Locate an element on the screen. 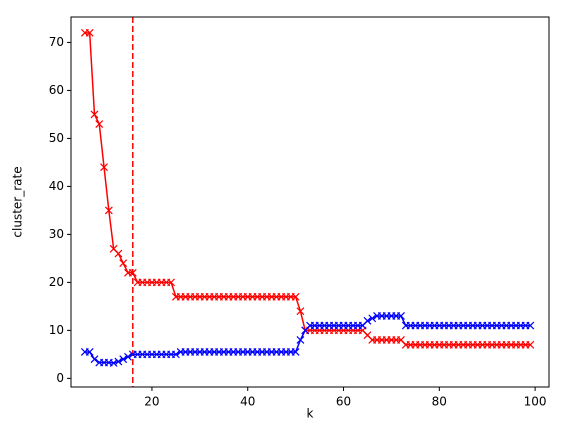 This screenshot has width=563, height=432. y-tick-label: 70 is located at coordinates (56, 42).